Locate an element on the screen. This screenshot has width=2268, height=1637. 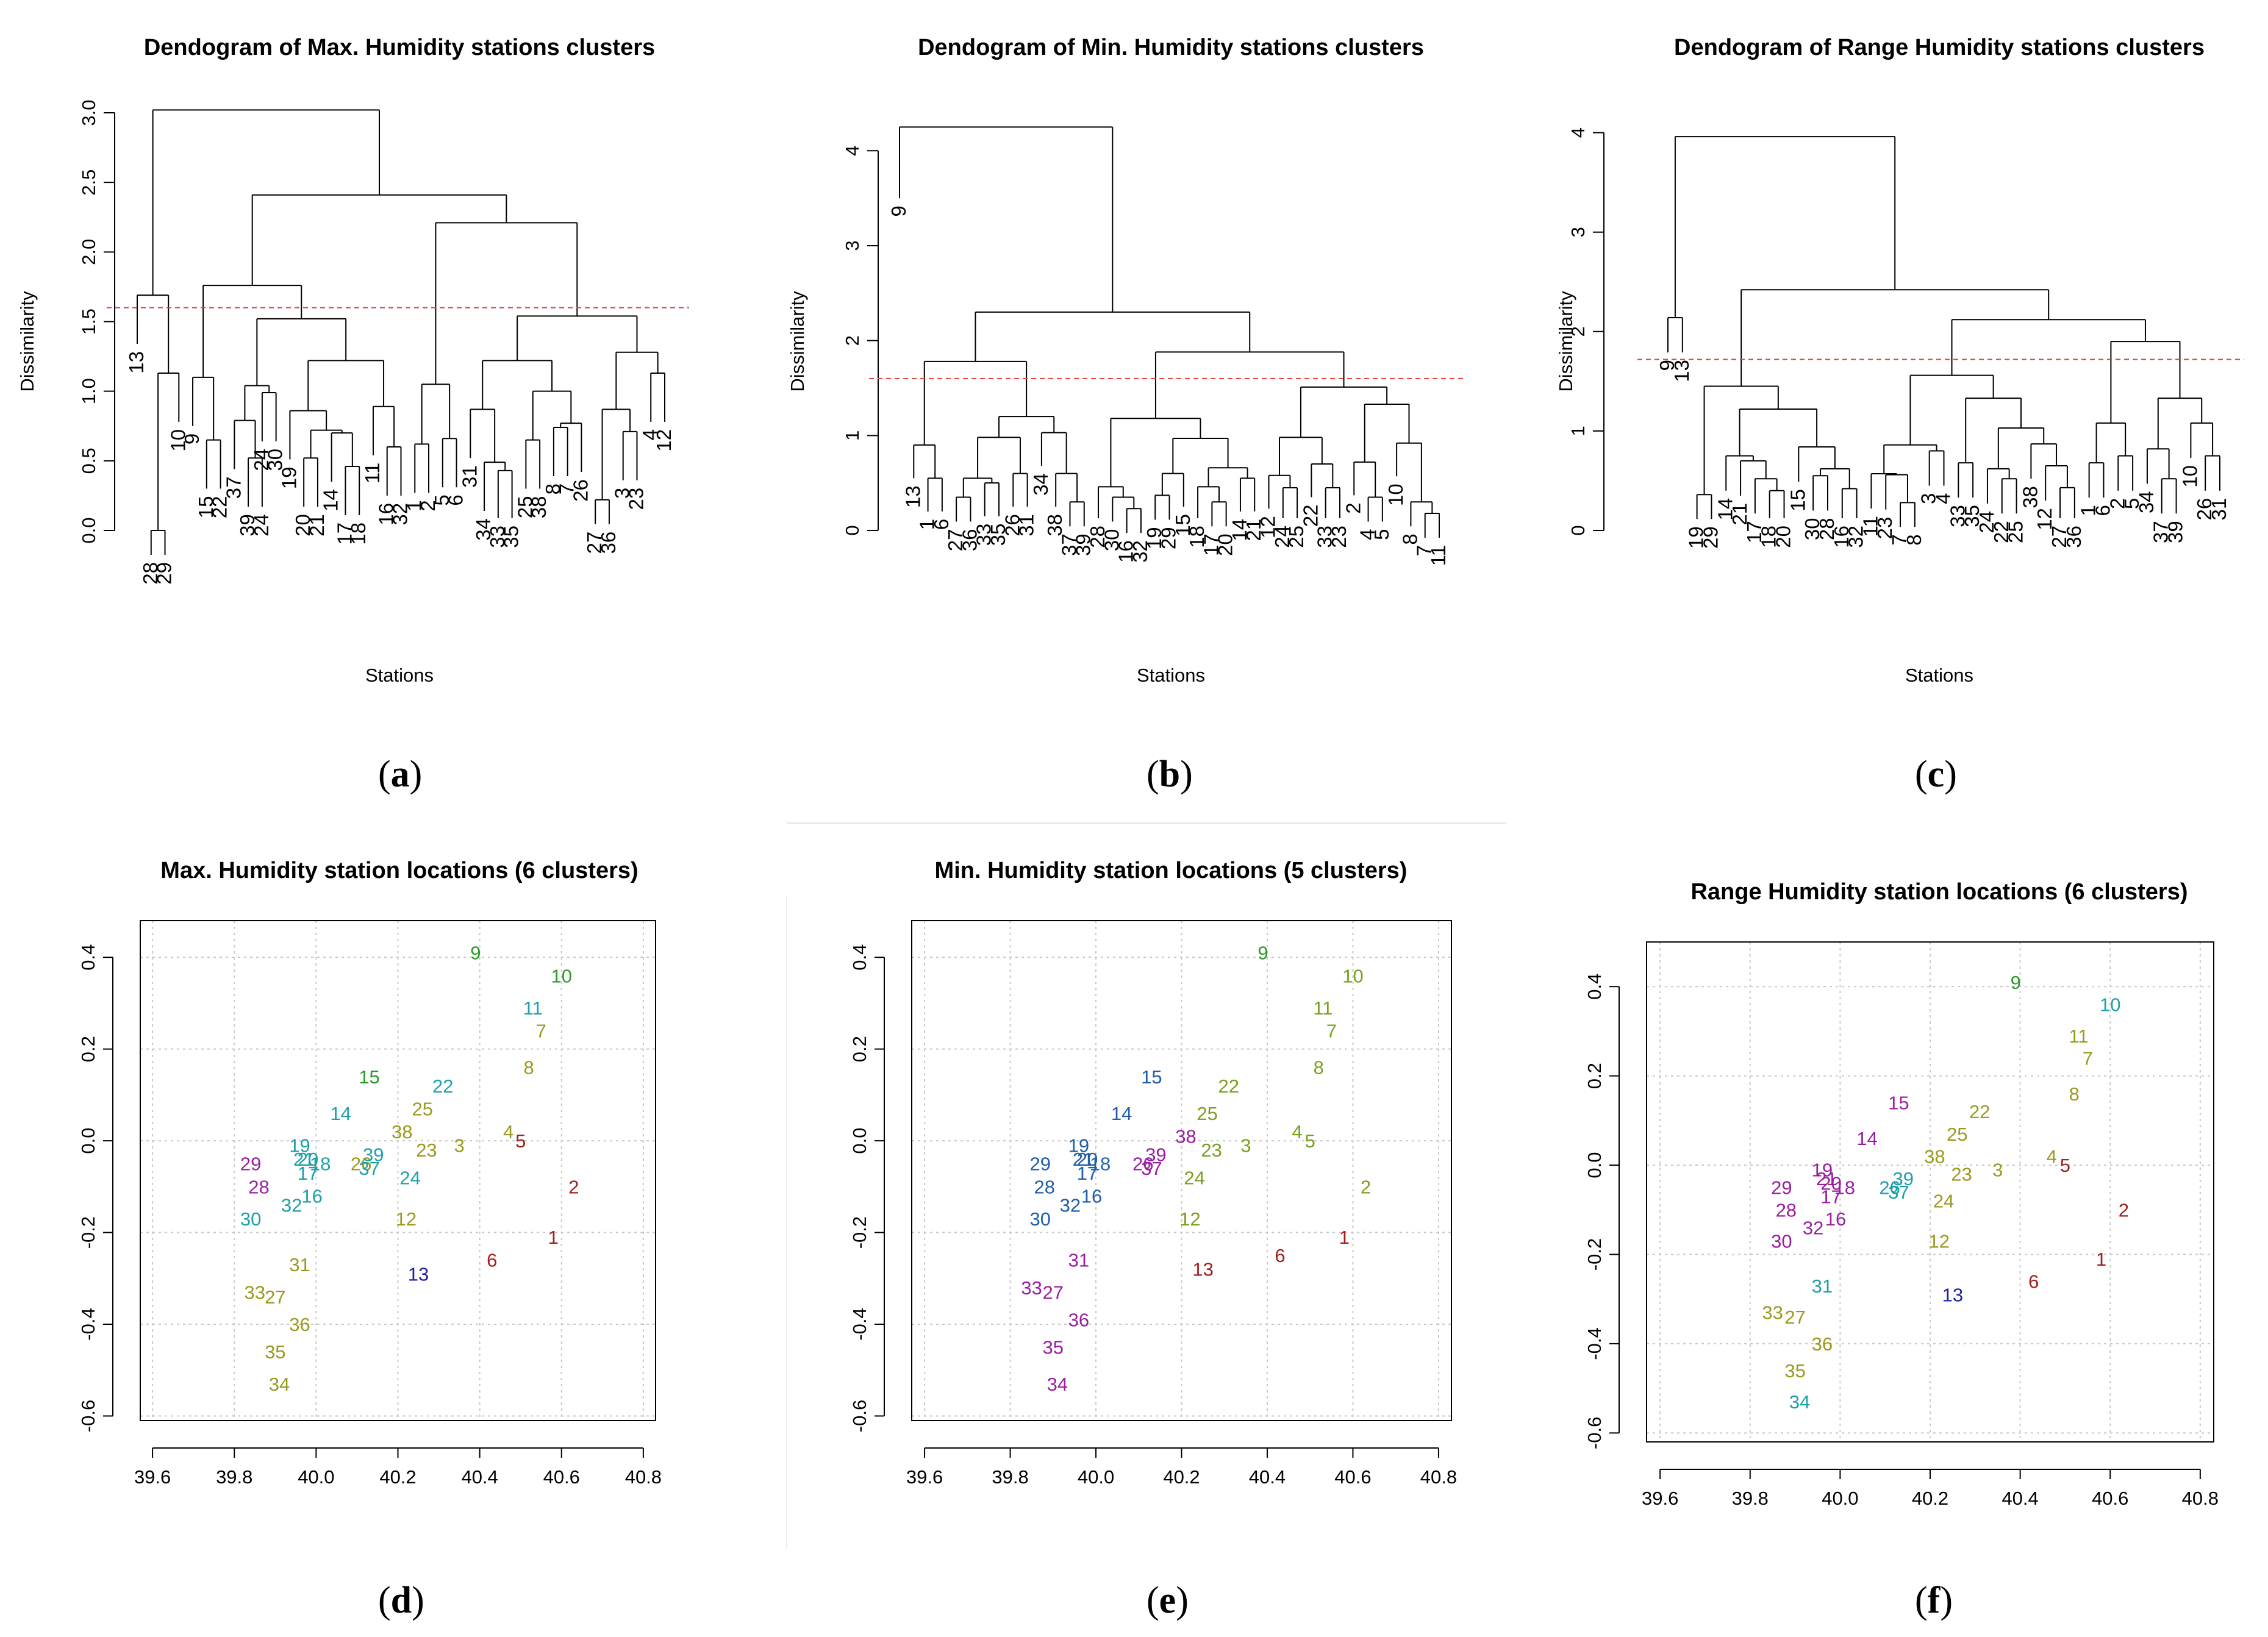
leaf-label: 26 is located at coordinates (580, 490).